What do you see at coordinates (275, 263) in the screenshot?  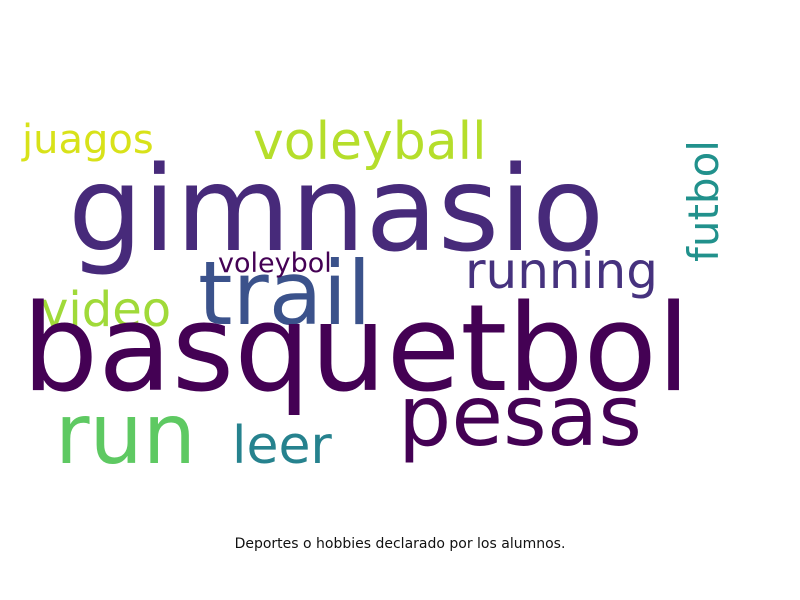 I see `word-voleybol: voleybol` at bounding box center [275, 263].